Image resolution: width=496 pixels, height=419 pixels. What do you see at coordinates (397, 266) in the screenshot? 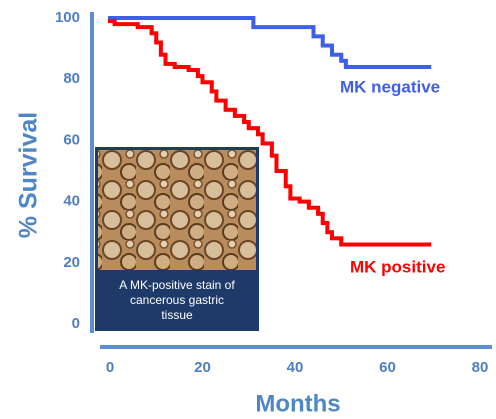
I see `series-label: MK positive` at bounding box center [397, 266].